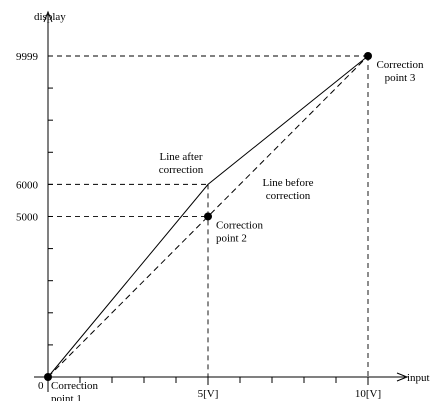 Image resolution: width=433 pixels, height=401 pixels. What do you see at coordinates (41, 386) in the screenshot?
I see `x-tick-label: 0` at bounding box center [41, 386].